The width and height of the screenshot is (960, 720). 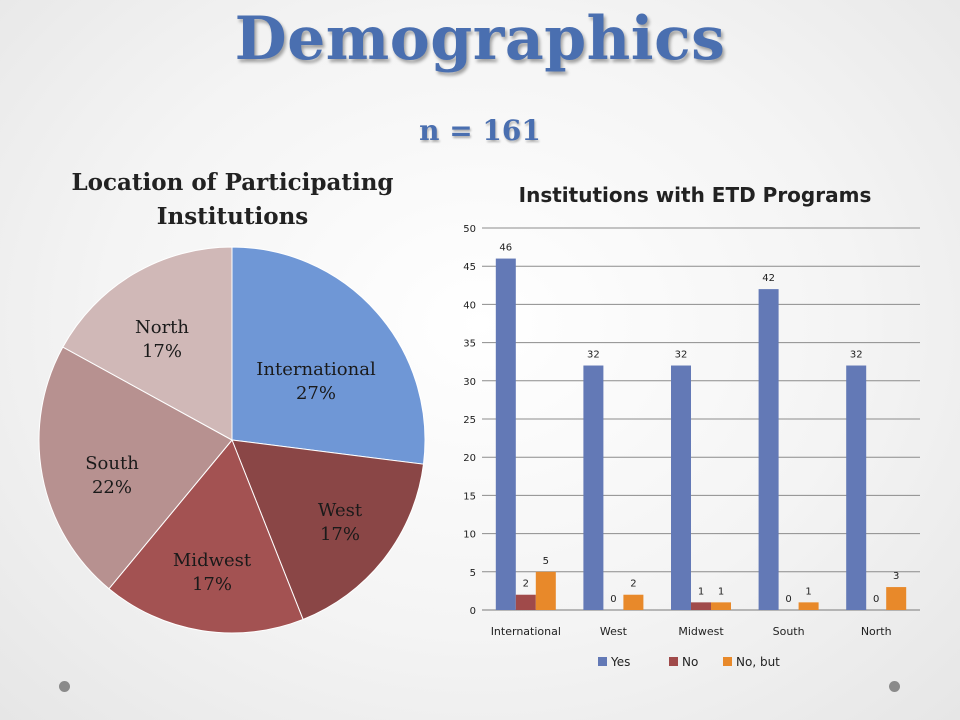 I want to click on x-tick-label: South, so click(x=789, y=631).